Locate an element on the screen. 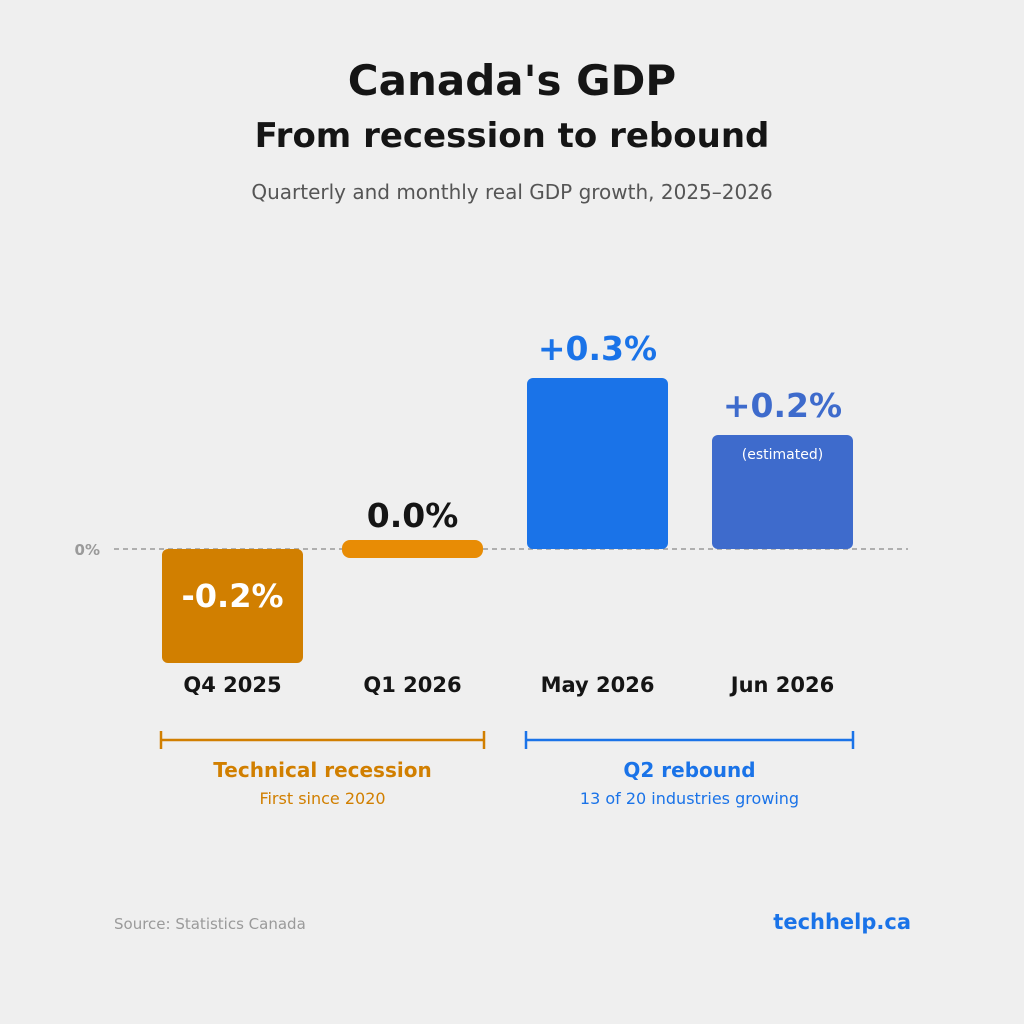  category-label-q1-2026: Q1 2026 is located at coordinates (412, 685).